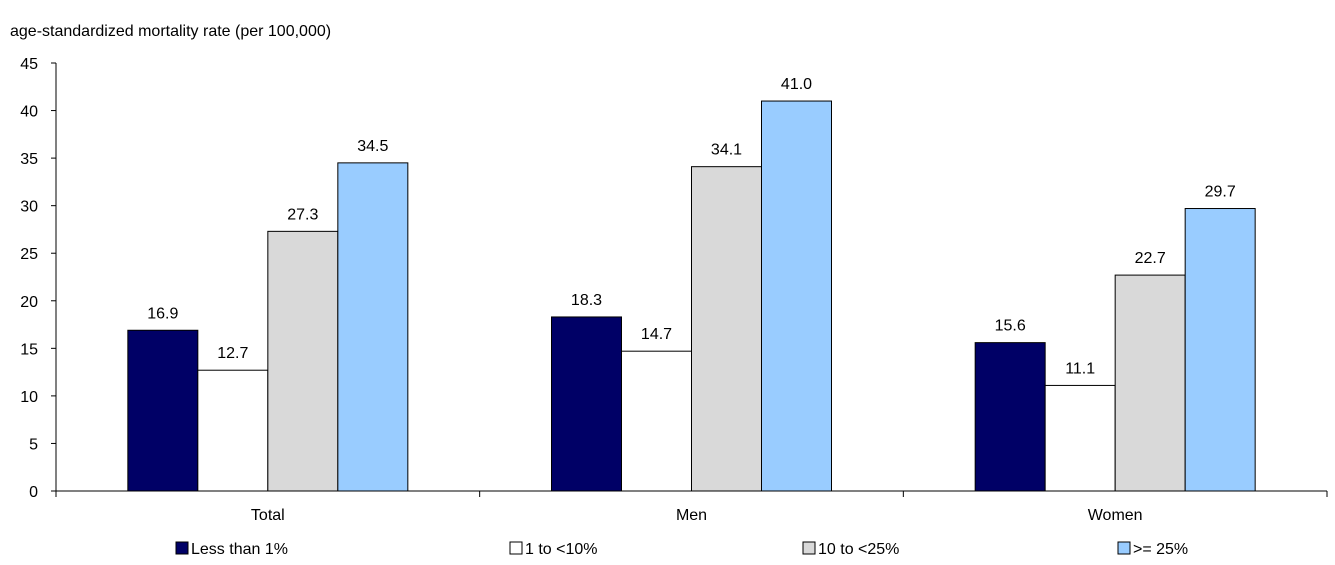 The height and width of the screenshot is (565, 1335). Describe the element at coordinates (29, 397) in the screenshot. I see `y-tick-label: 10` at that location.